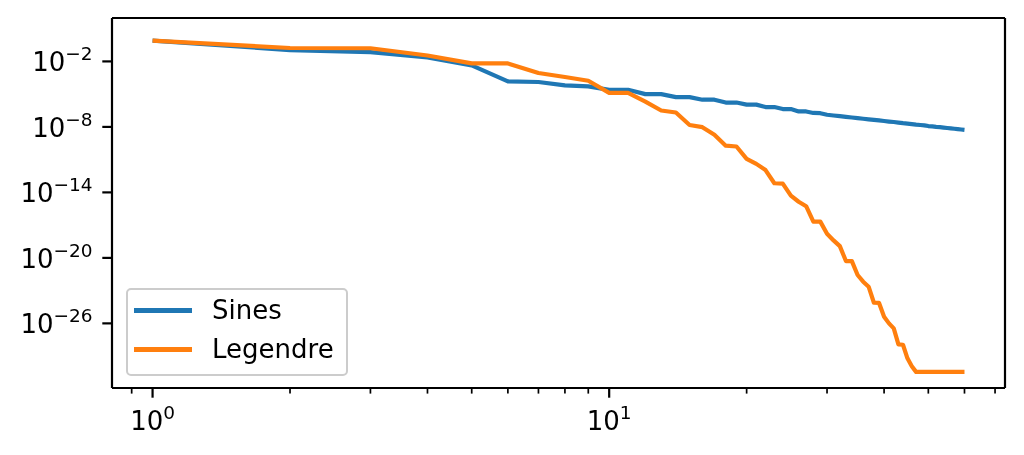 The image size is (1024, 455). Describe the element at coordinates (152, 419) in the screenshot. I see `x-tick-label: 10$^{0}$` at that location.